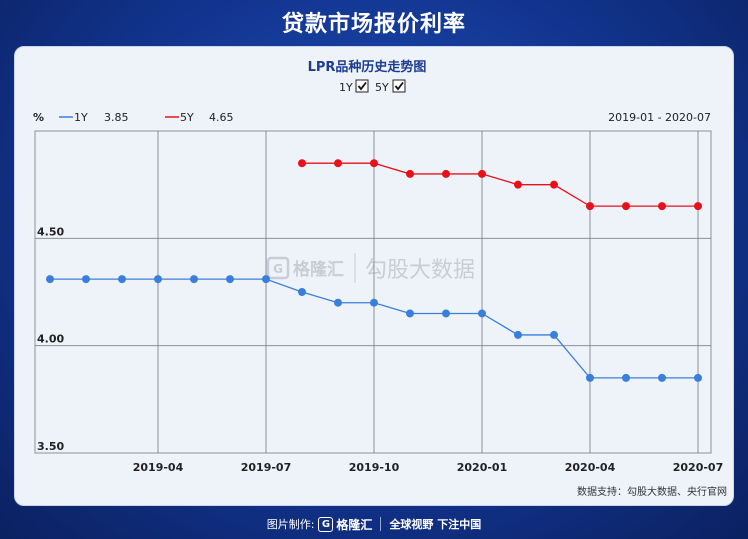  Describe the element at coordinates (187, 117) in the screenshot. I see `legend-5y-name: 5Y` at that location.